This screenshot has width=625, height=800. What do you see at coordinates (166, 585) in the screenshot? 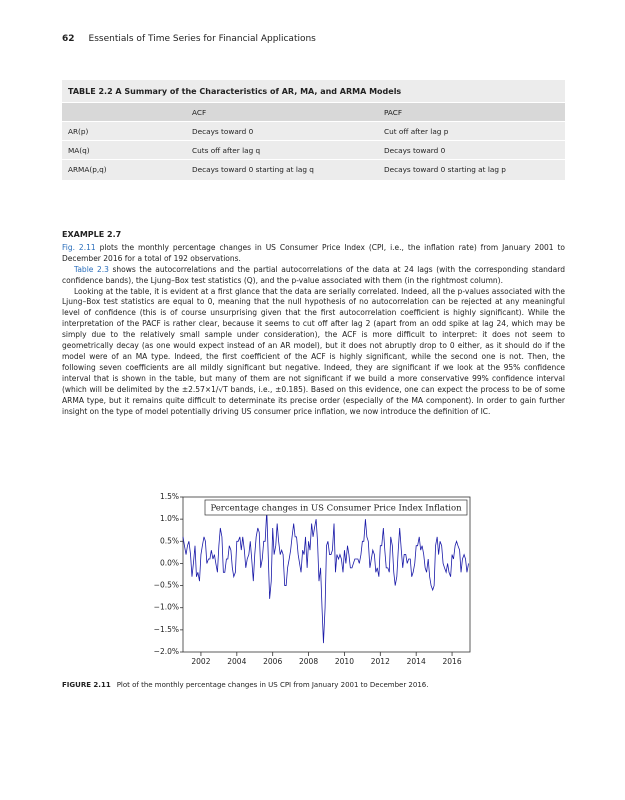
I see `y-tick-label: −0.5%` at bounding box center [166, 585].